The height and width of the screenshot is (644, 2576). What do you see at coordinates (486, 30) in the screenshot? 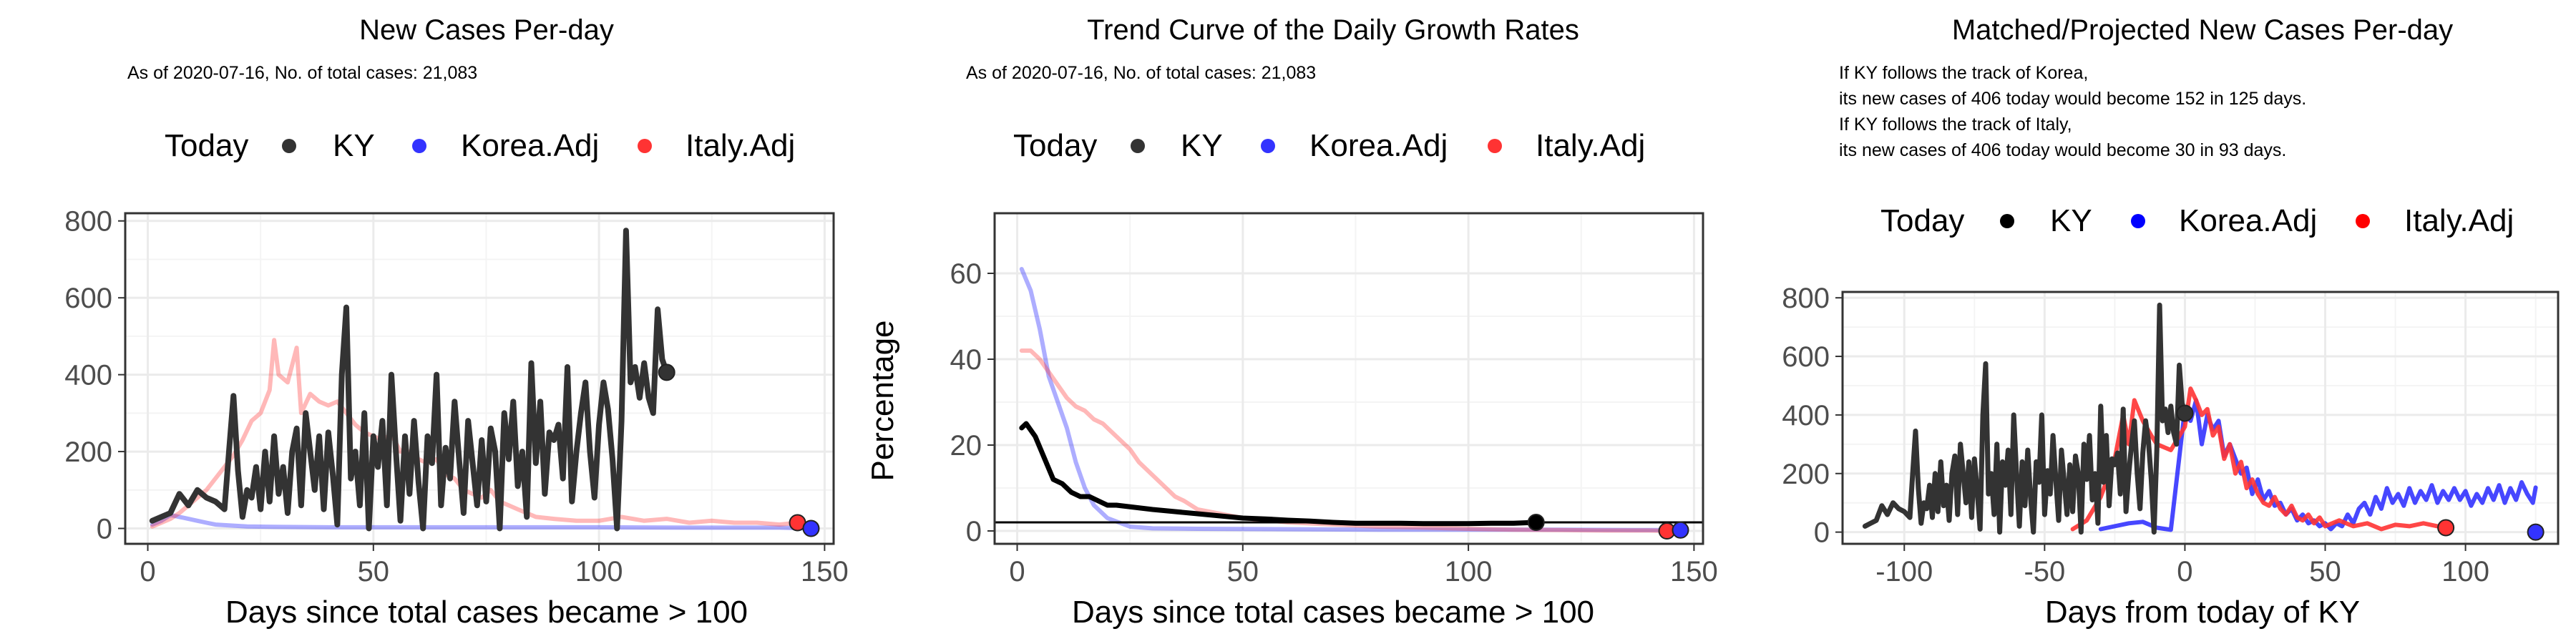
I see `panel1-title: New Cases Per-day` at bounding box center [486, 30].